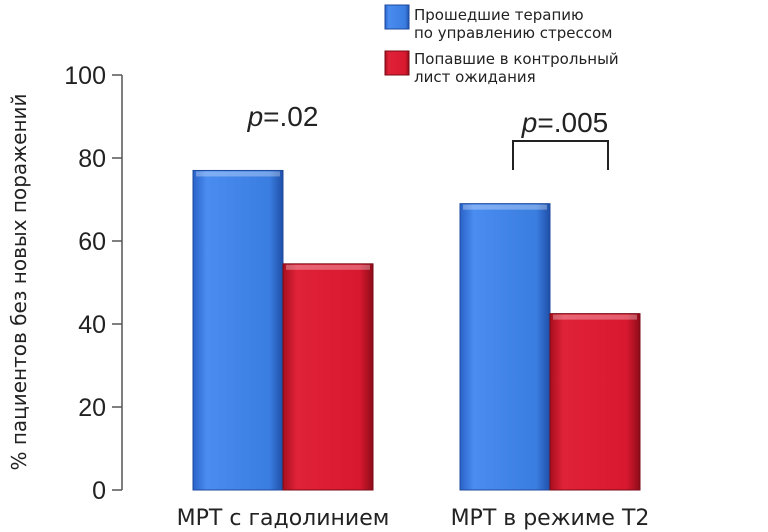  What do you see at coordinates (99, 491) in the screenshot?
I see `y-tick-label: 0` at bounding box center [99, 491].